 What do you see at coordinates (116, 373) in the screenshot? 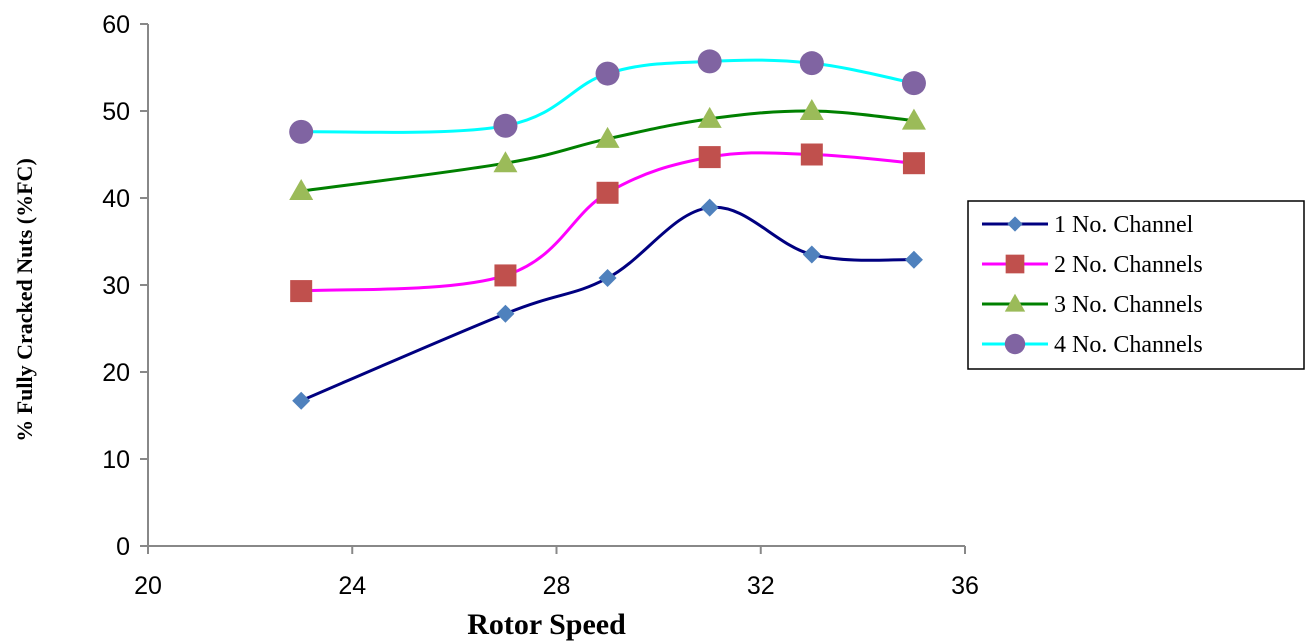
I see `y-tick-label: 20` at bounding box center [116, 373].